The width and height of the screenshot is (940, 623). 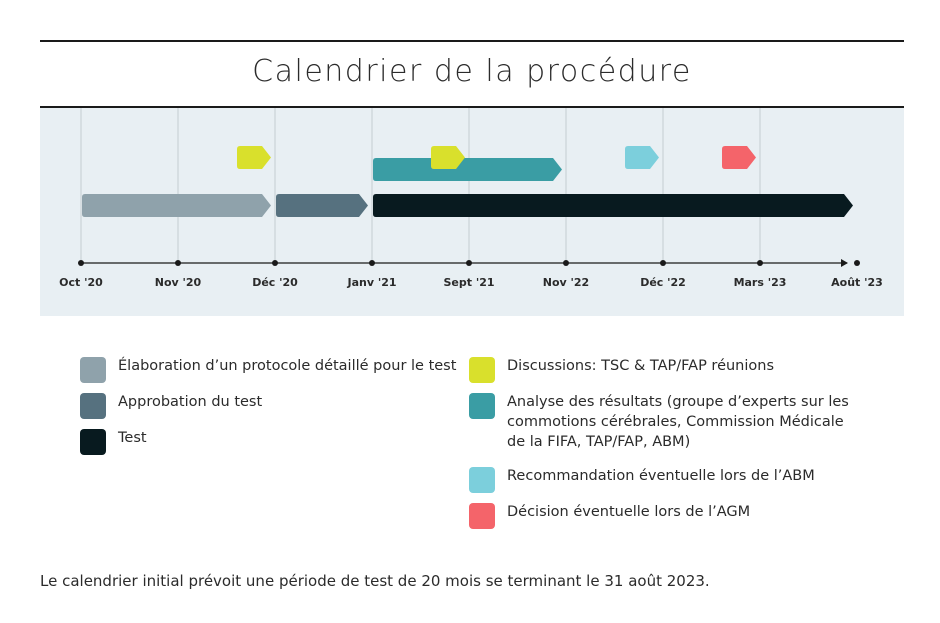 What do you see at coordinates (663, 282) in the screenshot?
I see `axis-tick-label: Déc '22` at bounding box center [663, 282].